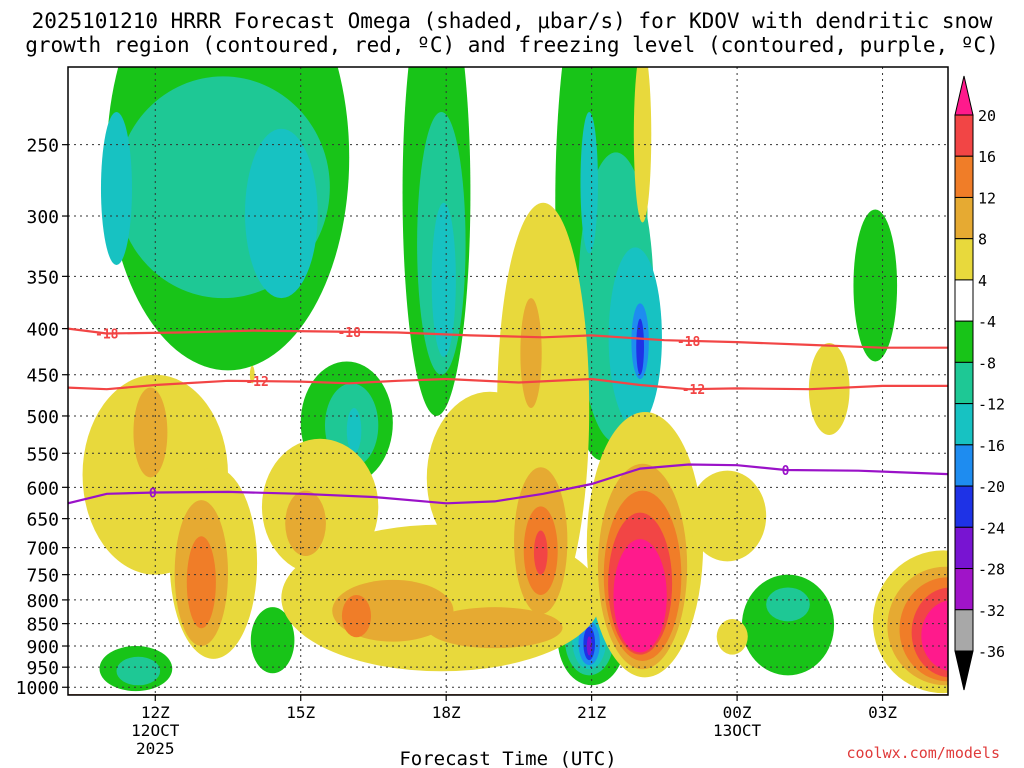  Describe the element at coordinates (991, 652) in the screenshot. I see `colorbar-label-13: -36` at that location.